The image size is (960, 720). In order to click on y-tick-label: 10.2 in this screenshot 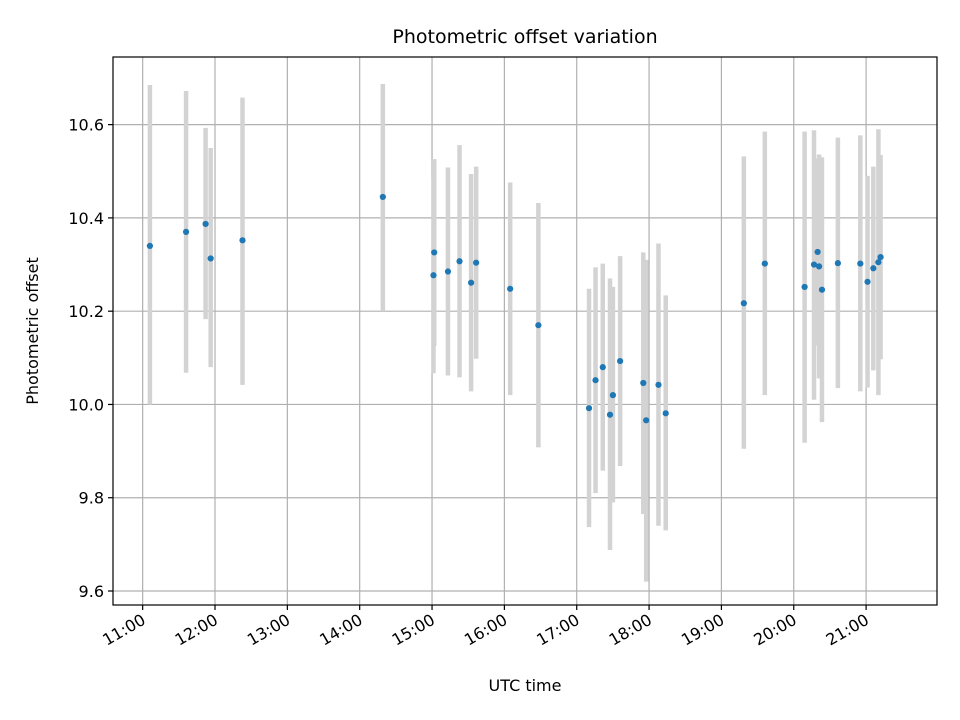, I will do `click(86, 311)`.